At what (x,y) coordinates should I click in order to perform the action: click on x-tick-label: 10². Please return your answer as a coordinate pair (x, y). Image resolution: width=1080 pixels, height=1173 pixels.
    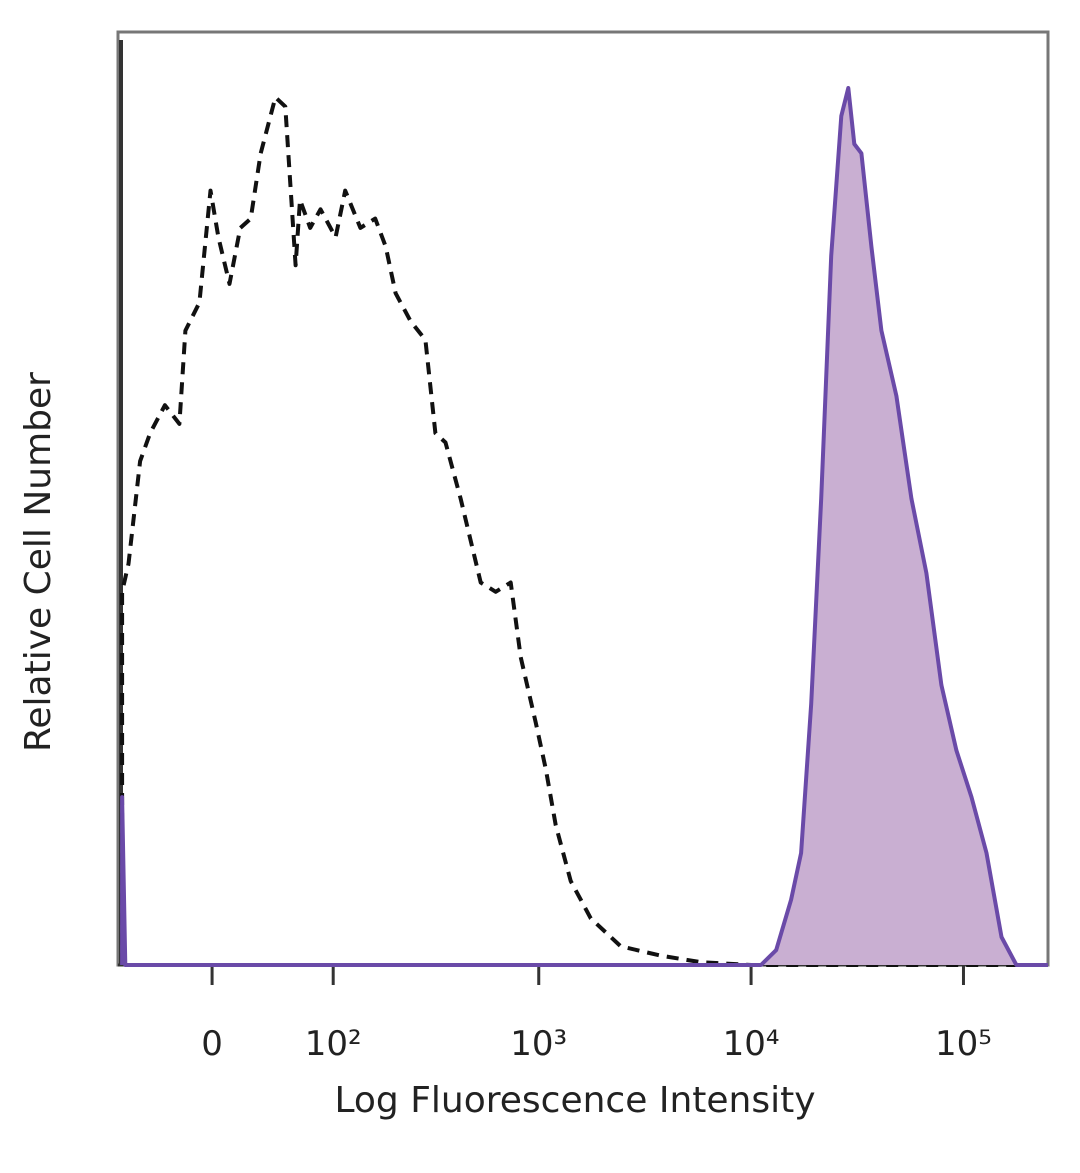
    Looking at the image, I should click on (333, 1044).